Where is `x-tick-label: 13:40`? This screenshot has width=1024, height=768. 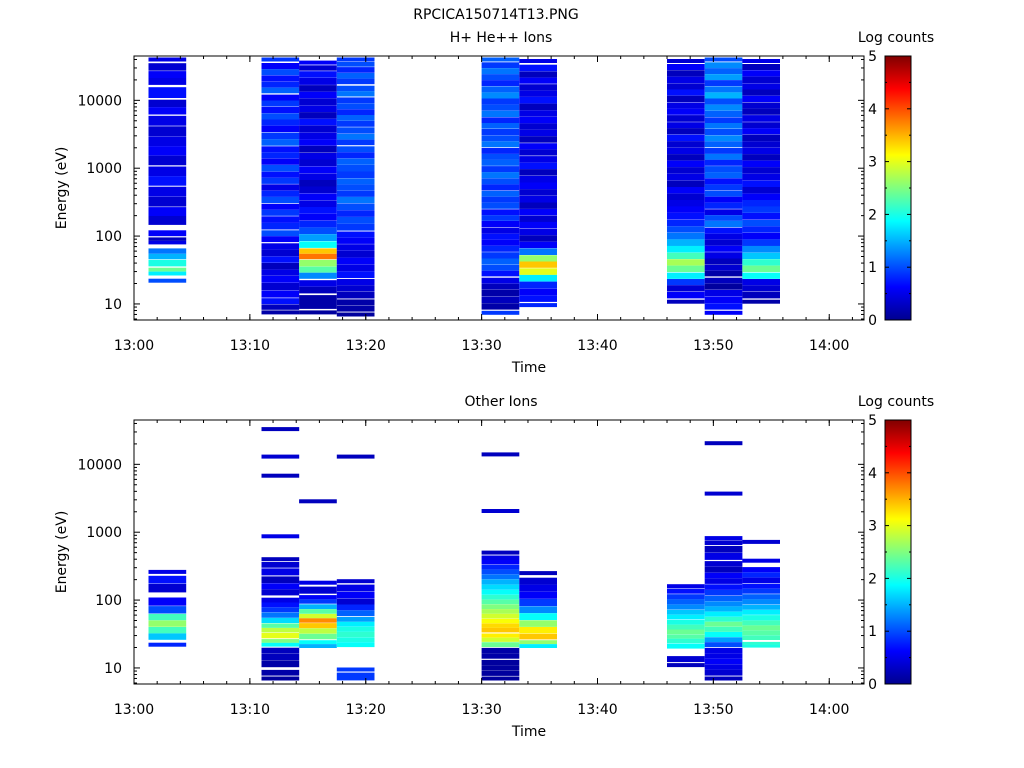
x-tick-label: 13:40 is located at coordinates (597, 346).